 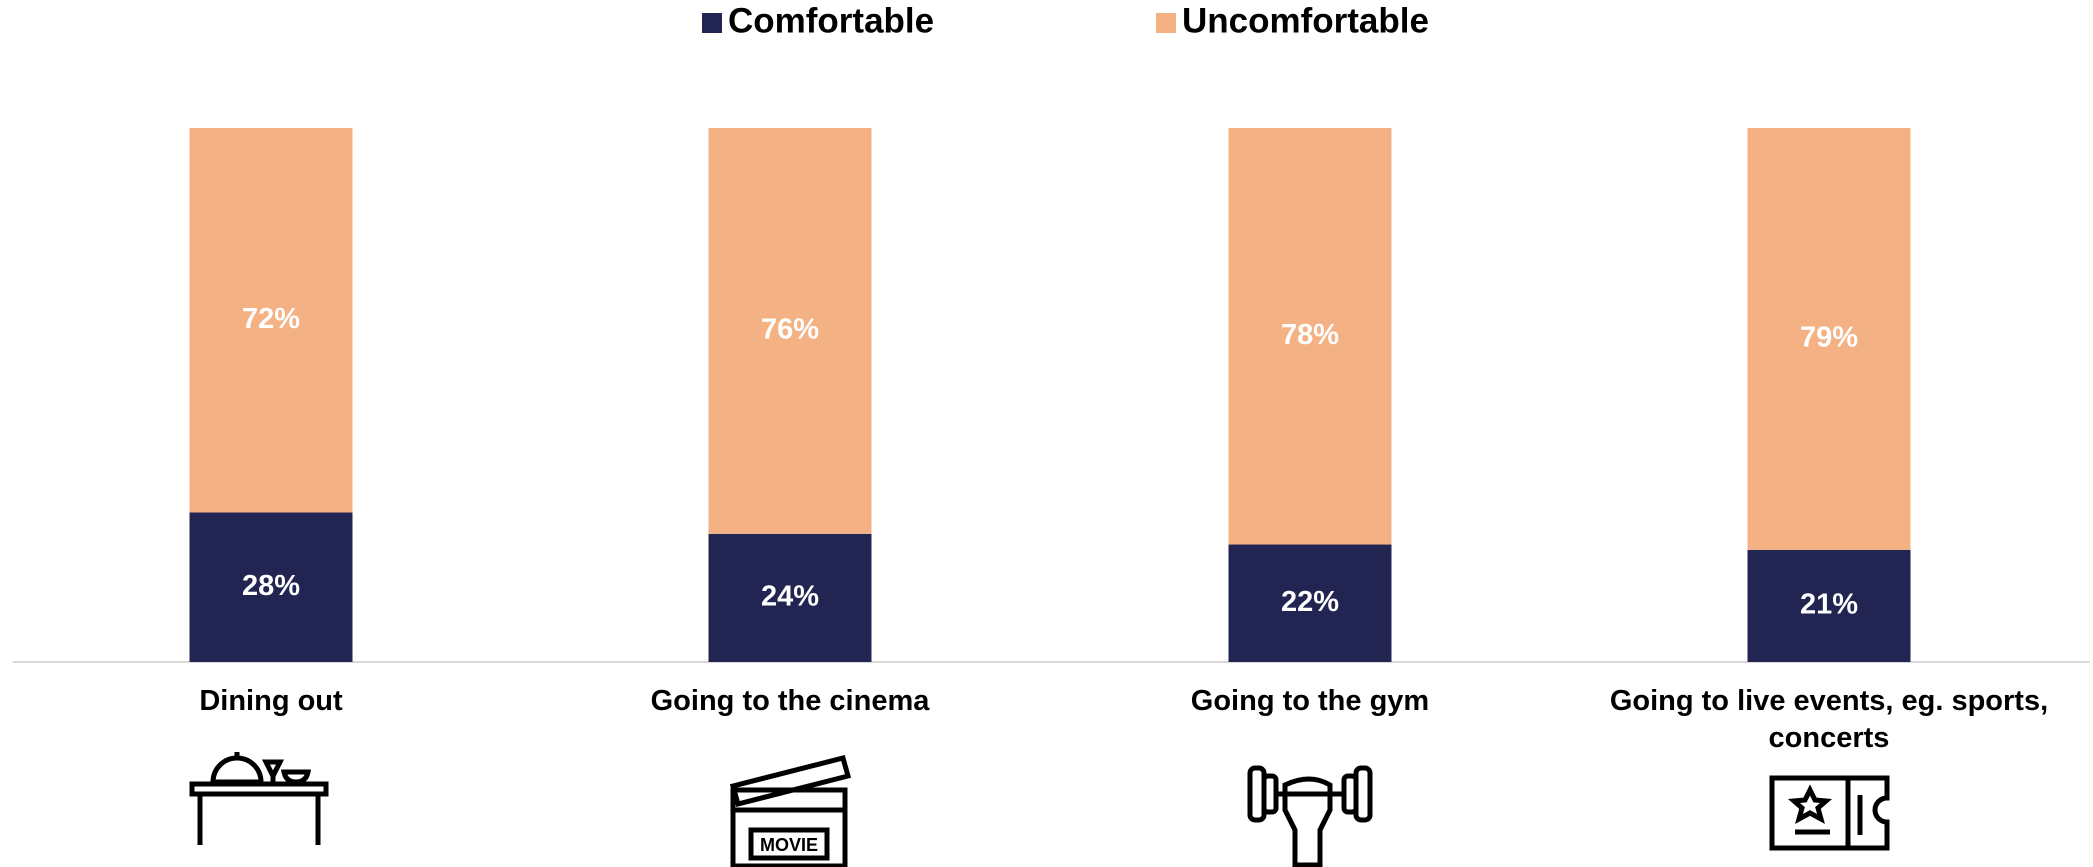 What do you see at coordinates (831, 20) in the screenshot?
I see `legend-label: Comfortable` at bounding box center [831, 20].